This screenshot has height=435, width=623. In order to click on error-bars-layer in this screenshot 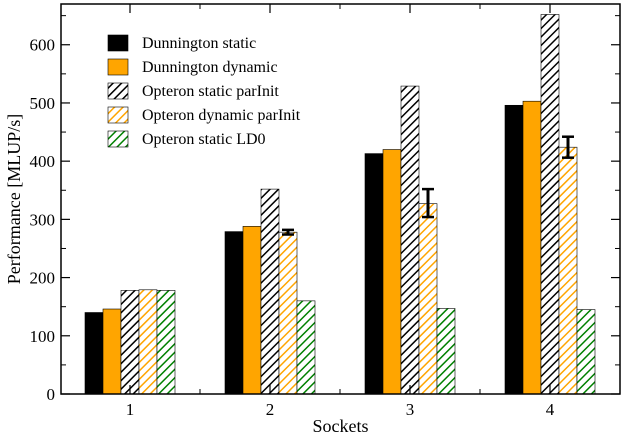, I will do `click(428, 185)`.